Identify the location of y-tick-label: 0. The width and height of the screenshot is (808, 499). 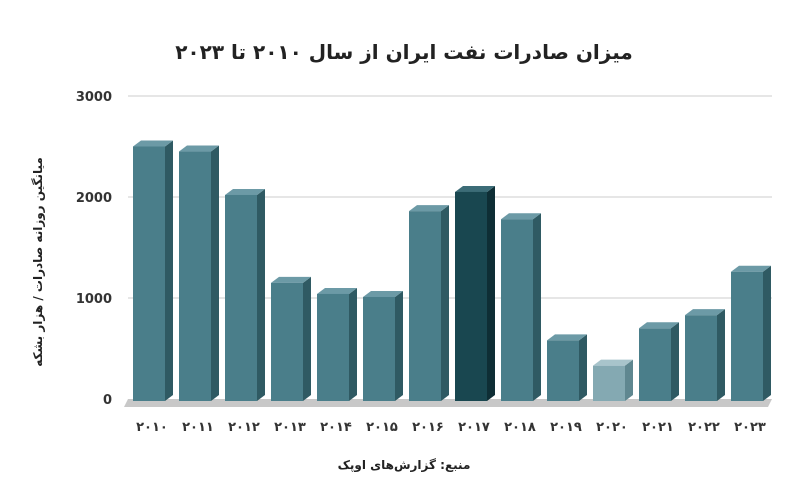
(107, 400).